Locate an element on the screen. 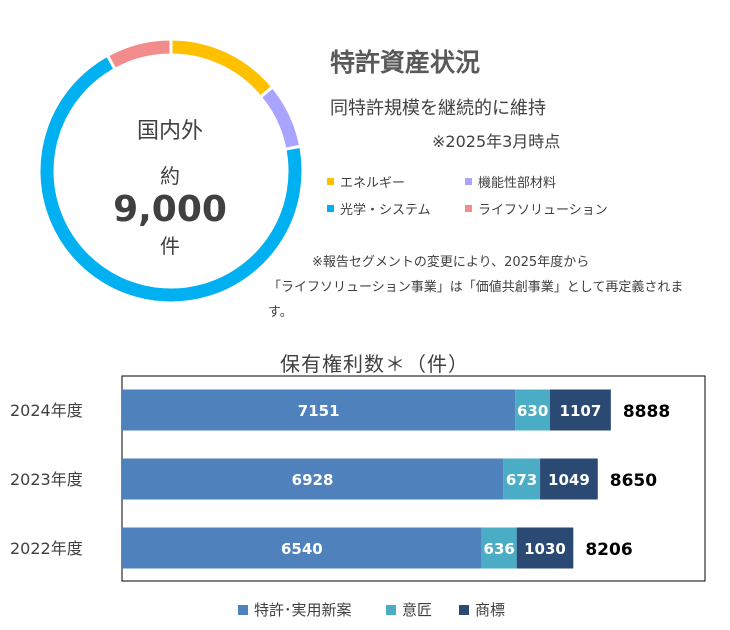 The height and width of the screenshot is (630, 730). bar-value-label: 7151 is located at coordinates (319, 411).